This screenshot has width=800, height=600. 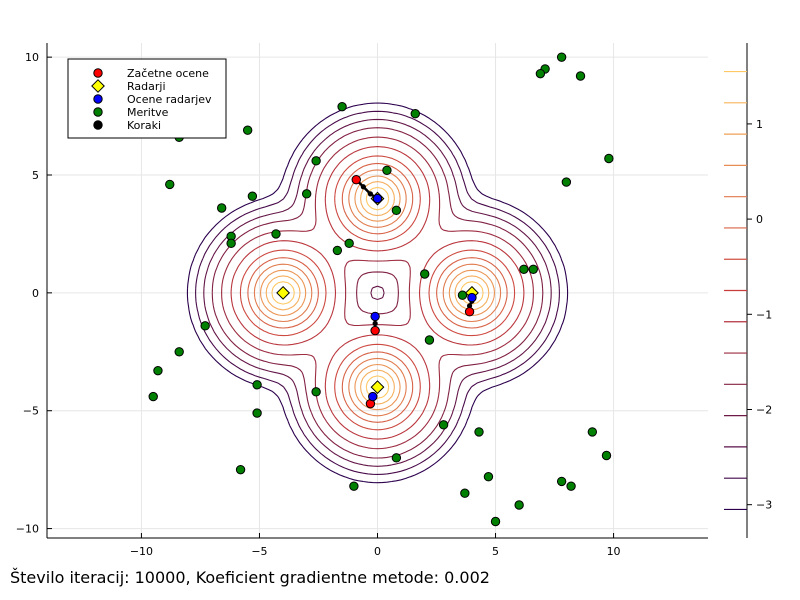 I want to click on x-tick-label: −5, so click(x=259, y=551).